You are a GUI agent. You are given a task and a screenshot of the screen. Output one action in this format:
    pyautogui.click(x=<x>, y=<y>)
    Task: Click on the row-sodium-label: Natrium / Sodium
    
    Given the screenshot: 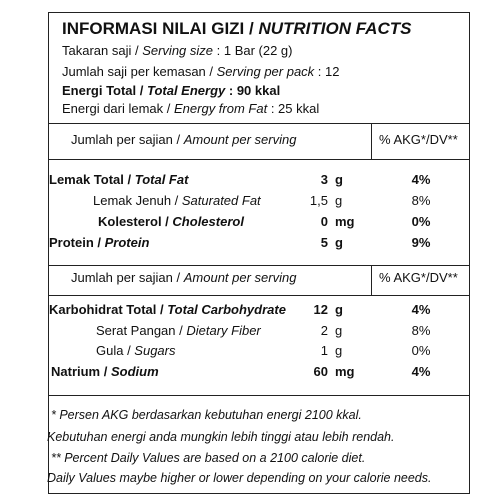 What is the action you would take?
    pyautogui.click(x=105, y=372)
    